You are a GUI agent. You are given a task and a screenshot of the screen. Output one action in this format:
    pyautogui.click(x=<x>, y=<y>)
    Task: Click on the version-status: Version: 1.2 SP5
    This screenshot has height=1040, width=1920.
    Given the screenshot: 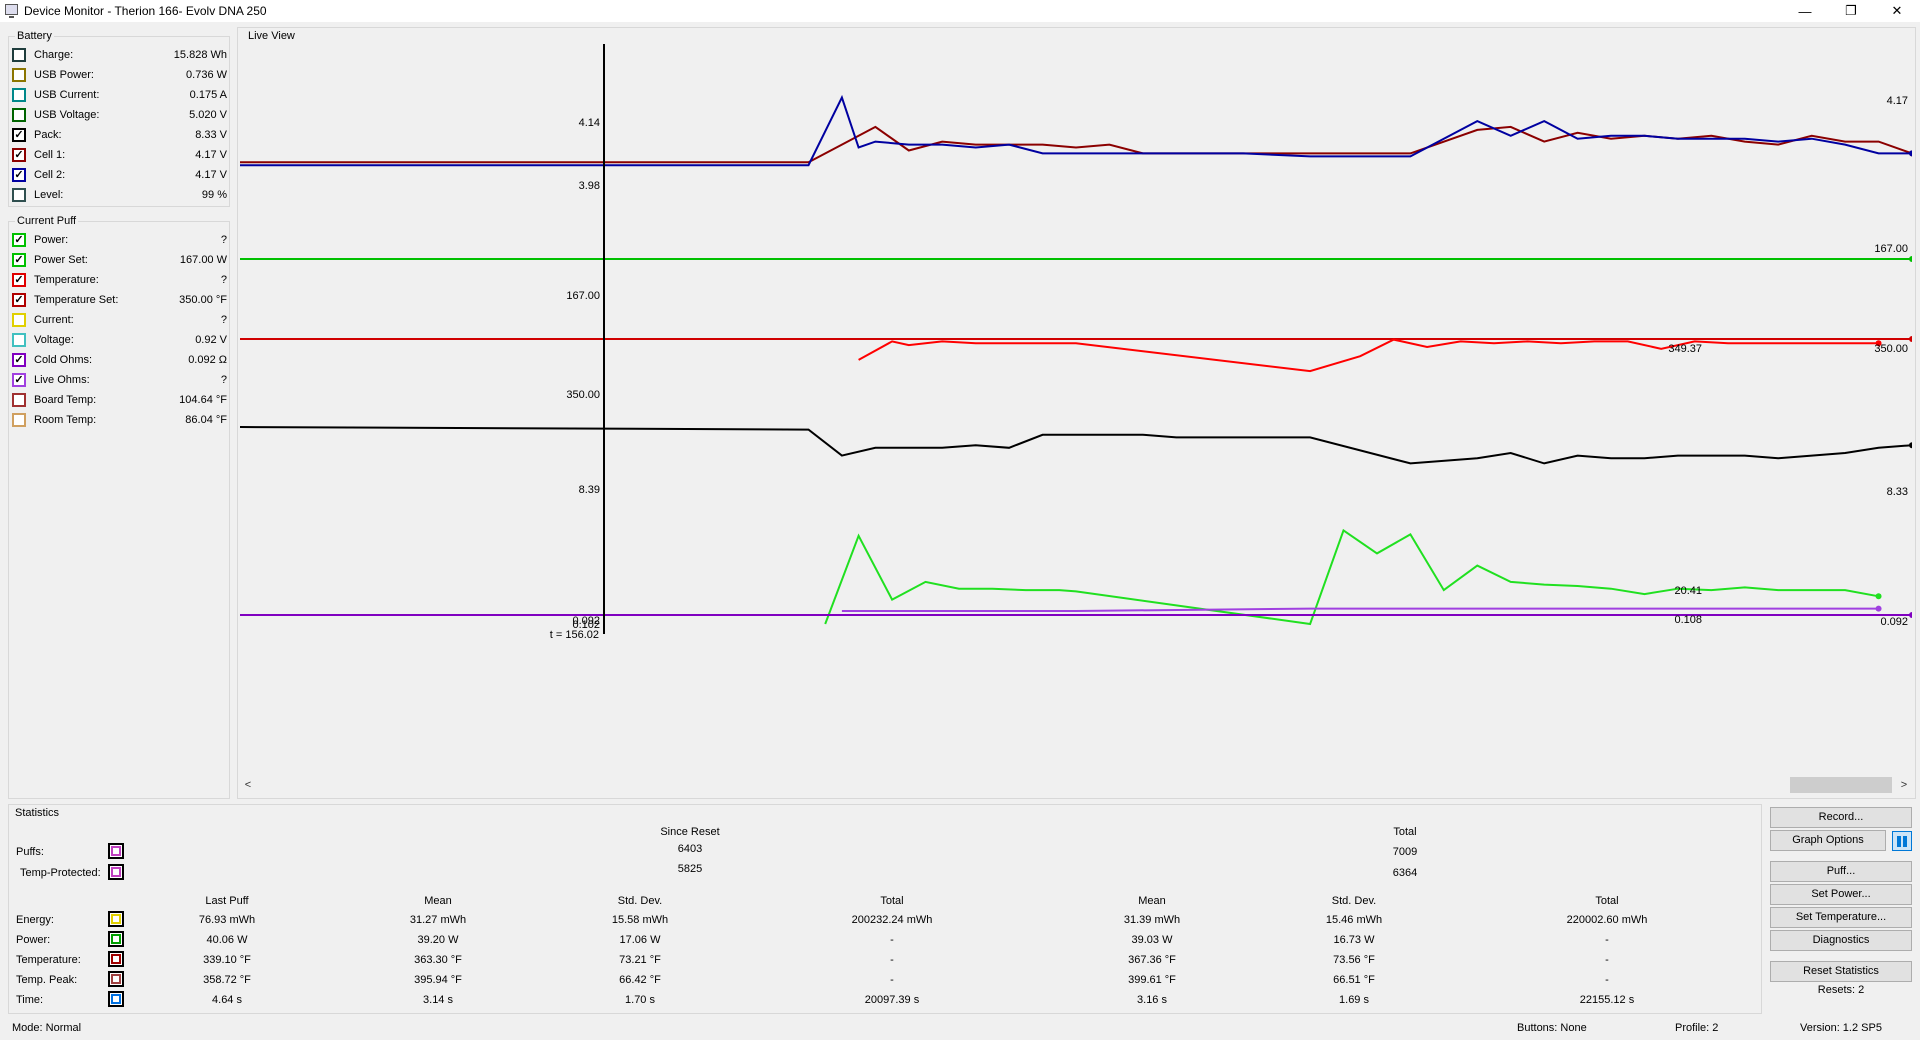 What is the action you would take?
    pyautogui.click(x=1841, y=1028)
    